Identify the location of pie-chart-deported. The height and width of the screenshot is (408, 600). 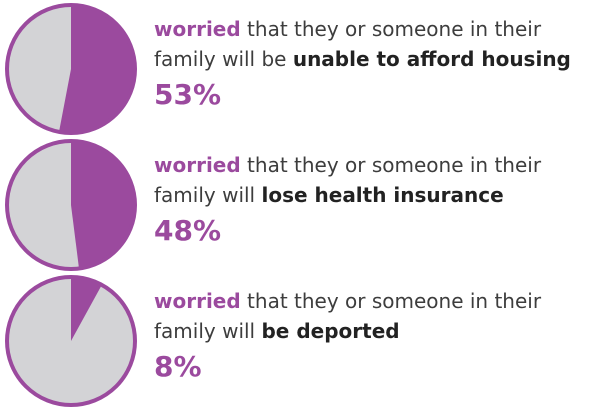
(71, 341).